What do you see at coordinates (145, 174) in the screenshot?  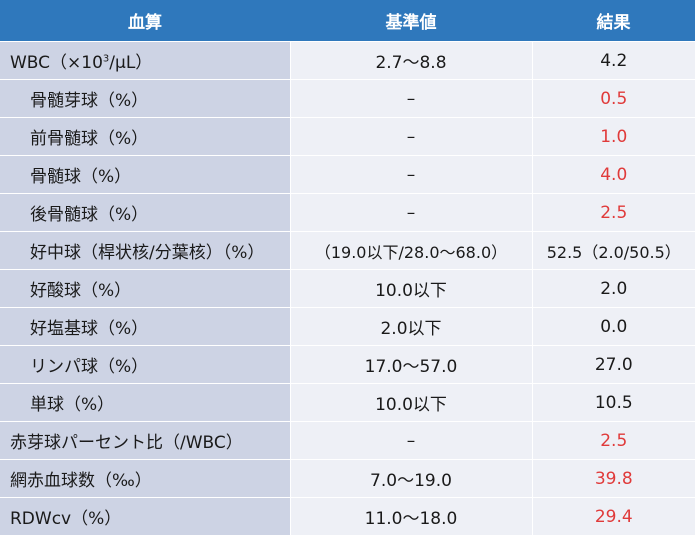 I see `row-label: 骨髄球（%）` at bounding box center [145, 174].